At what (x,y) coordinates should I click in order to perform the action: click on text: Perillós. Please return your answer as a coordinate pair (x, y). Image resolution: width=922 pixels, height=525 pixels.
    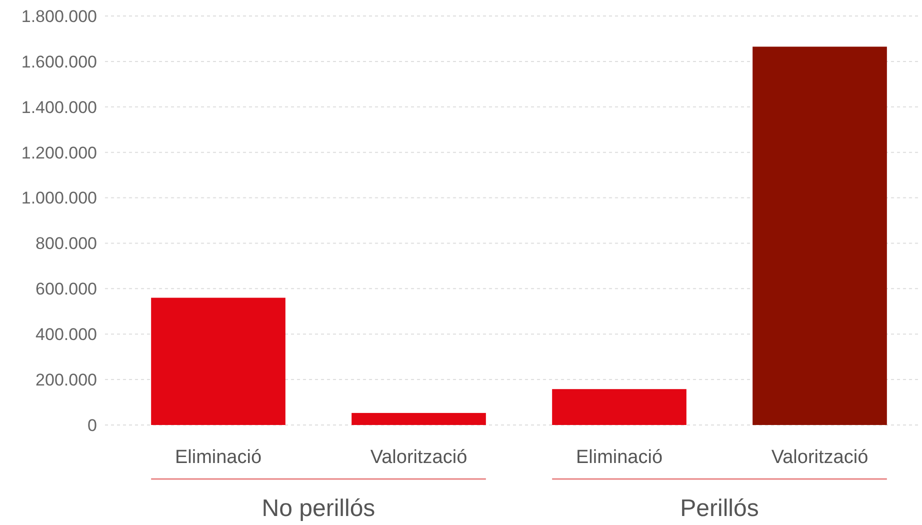
    Looking at the image, I should click on (719, 508).